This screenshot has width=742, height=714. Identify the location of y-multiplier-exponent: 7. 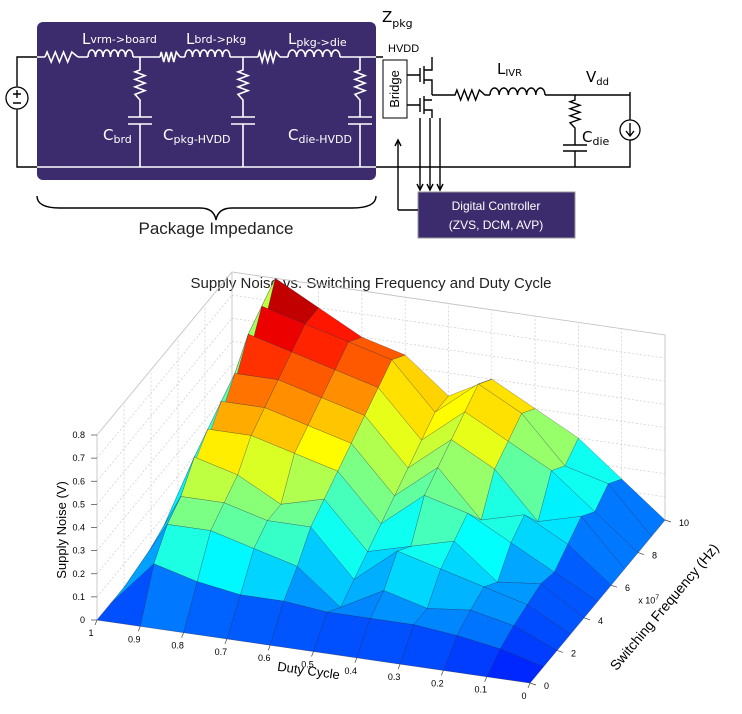
(657, 597).